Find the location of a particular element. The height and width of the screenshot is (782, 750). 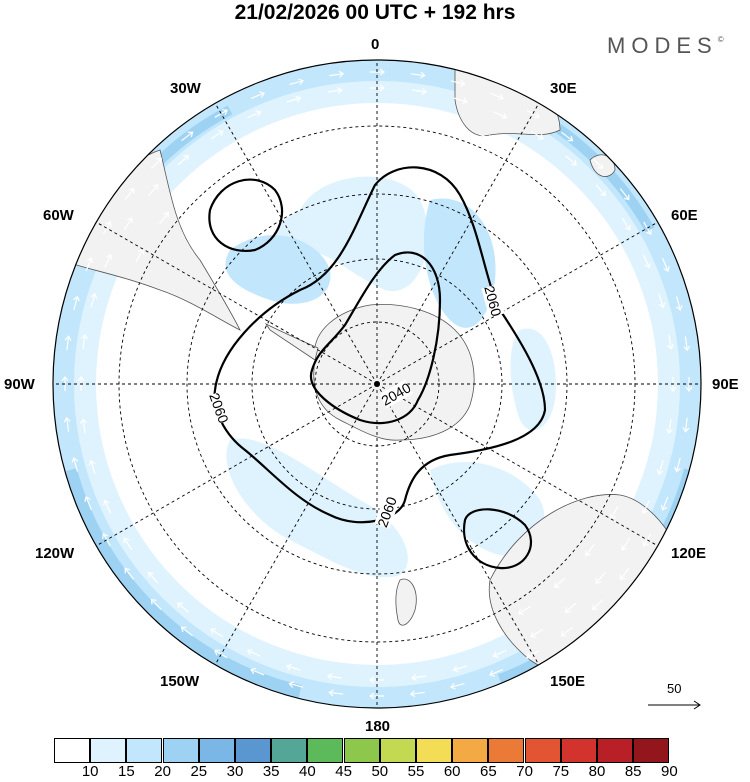

contour-2060-closed-nw is located at coordinates (246, 215).